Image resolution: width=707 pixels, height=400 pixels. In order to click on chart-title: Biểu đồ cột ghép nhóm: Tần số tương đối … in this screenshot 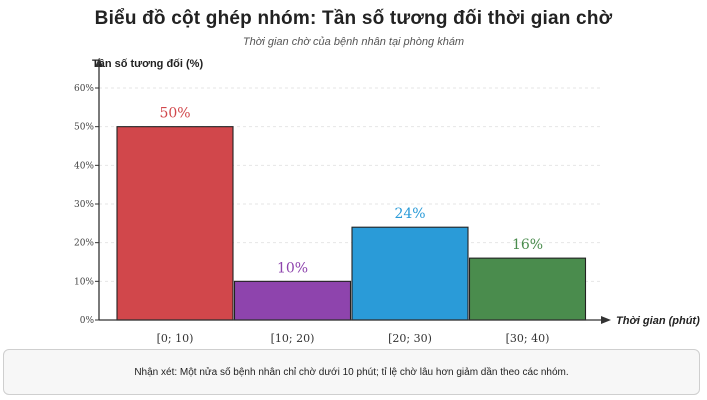, I will do `click(353, 18)`.